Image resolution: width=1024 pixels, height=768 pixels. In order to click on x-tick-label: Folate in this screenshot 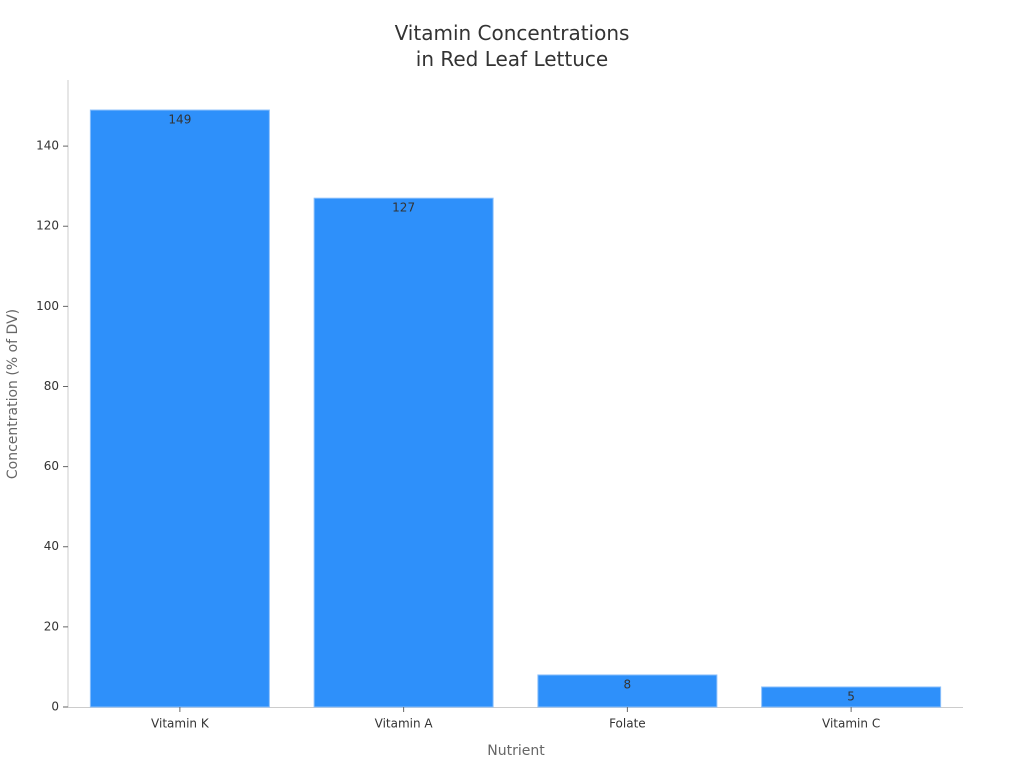, I will do `click(627, 724)`.